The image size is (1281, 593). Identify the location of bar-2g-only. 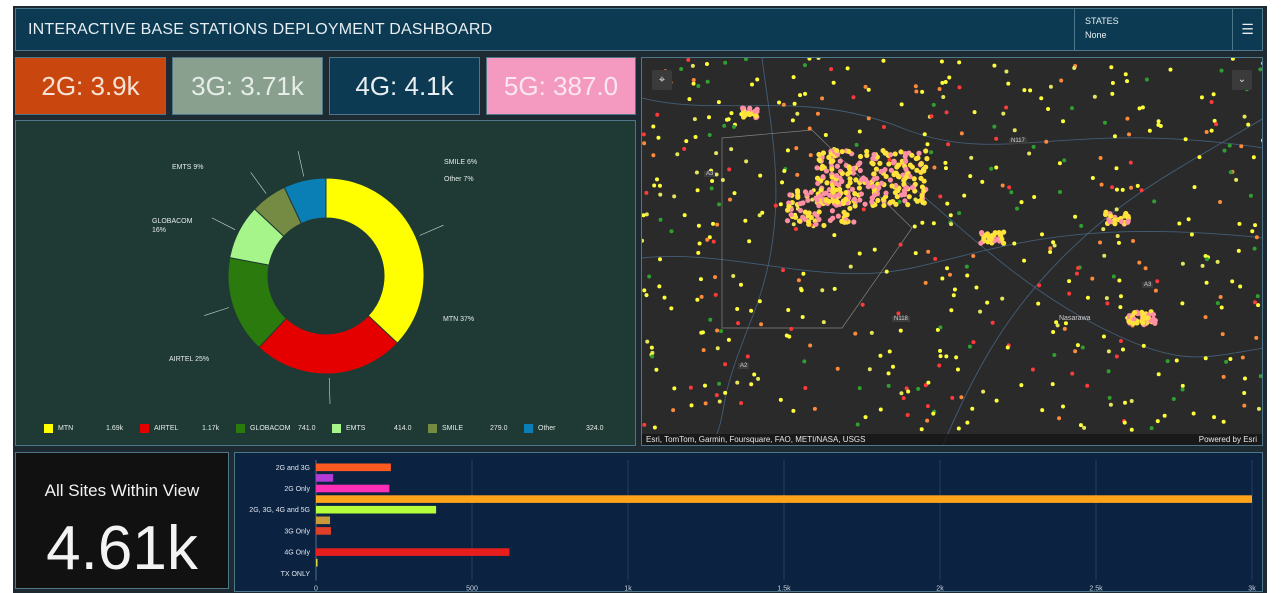
(353, 488).